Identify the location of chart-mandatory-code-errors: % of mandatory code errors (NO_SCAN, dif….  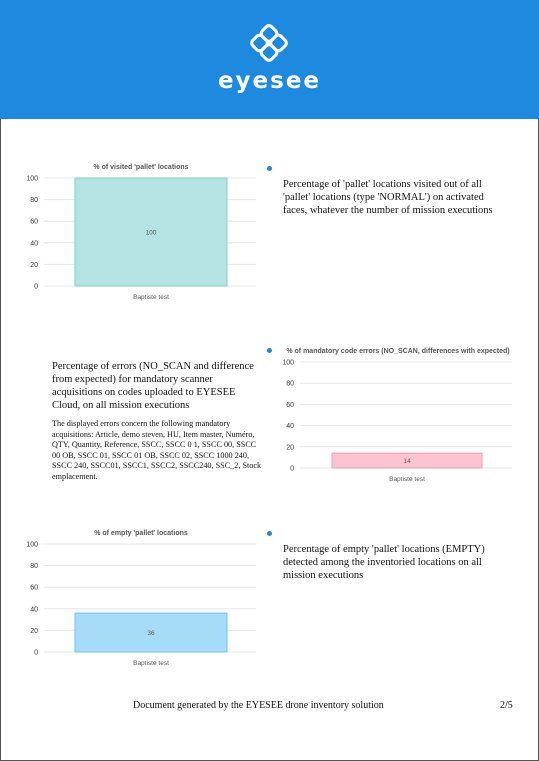
(397, 415).